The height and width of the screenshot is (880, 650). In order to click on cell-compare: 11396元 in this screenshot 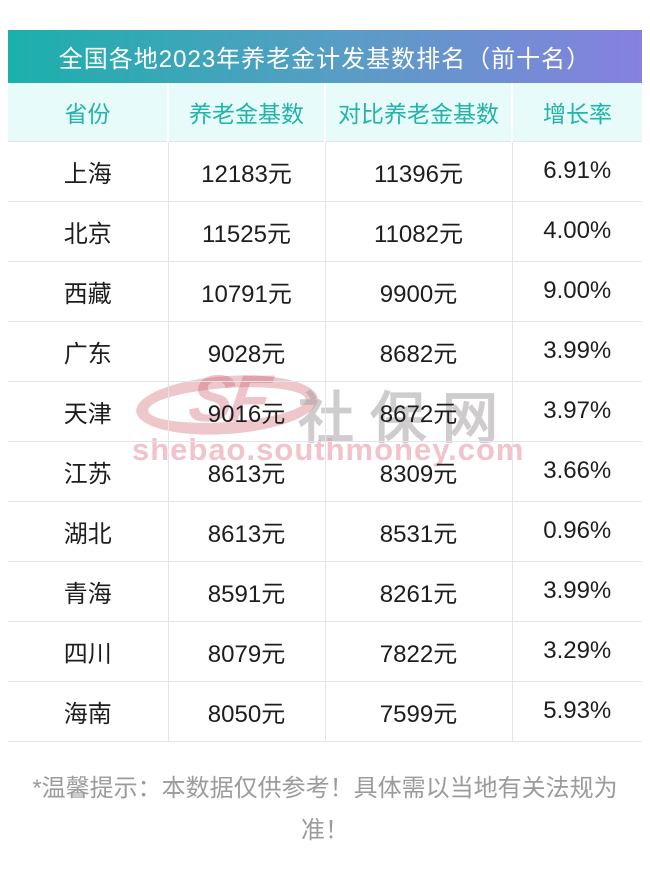, I will do `click(419, 170)`.